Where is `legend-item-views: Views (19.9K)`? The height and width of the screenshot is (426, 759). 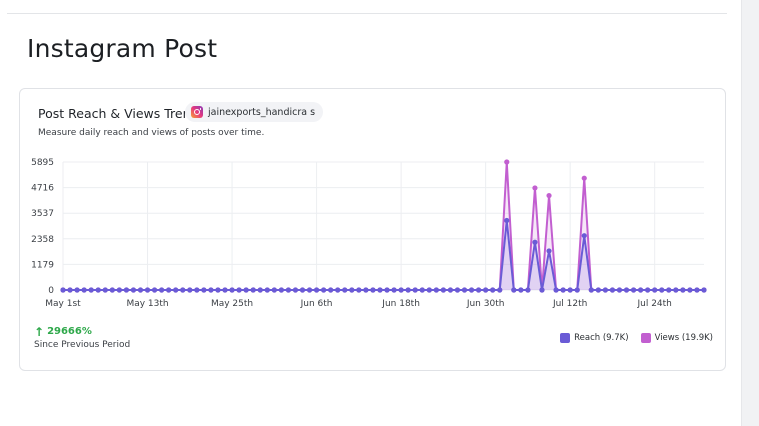 legend-item-views: Views (19.9K) is located at coordinates (676, 338).